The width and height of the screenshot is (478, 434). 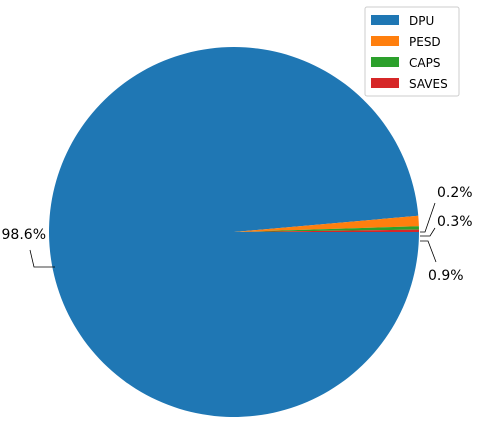 What do you see at coordinates (428, 84) in the screenshot?
I see `legend-label-saves: SAVES` at bounding box center [428, 84].